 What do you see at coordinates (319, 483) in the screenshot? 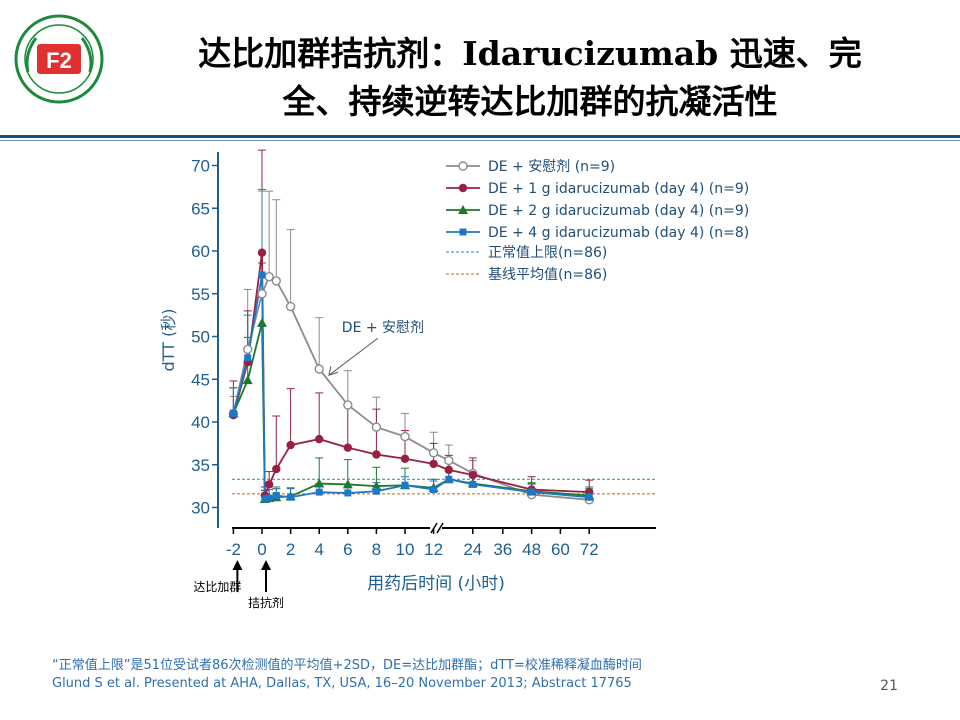
I see `point-s2-p7` at bounding box center [319, 483].